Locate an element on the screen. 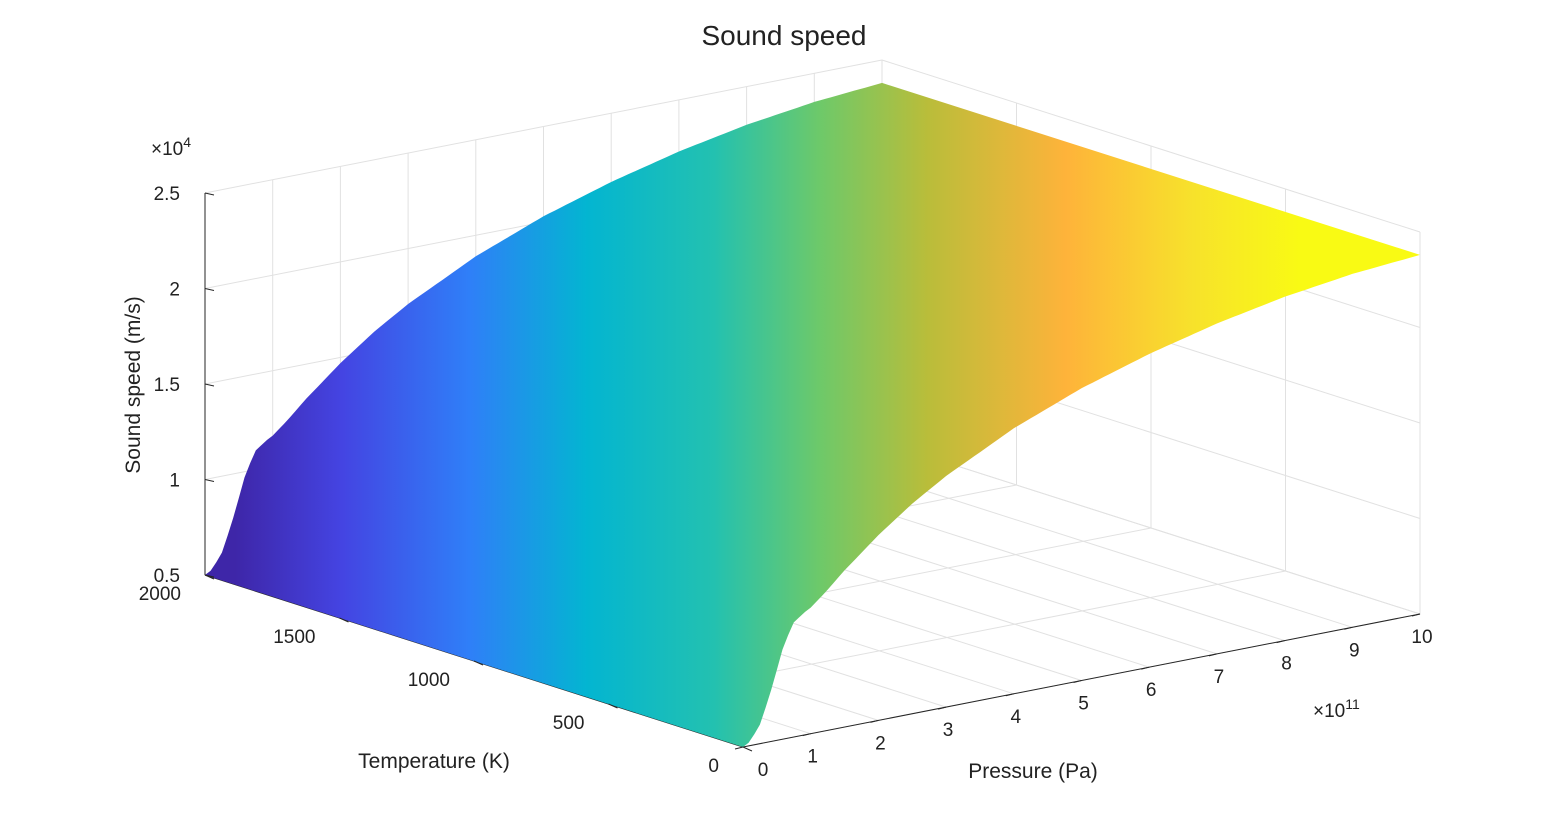 This screenshot has width=1568, height=840. y-tick-label: 1500 is located at coordinates (294, 637).